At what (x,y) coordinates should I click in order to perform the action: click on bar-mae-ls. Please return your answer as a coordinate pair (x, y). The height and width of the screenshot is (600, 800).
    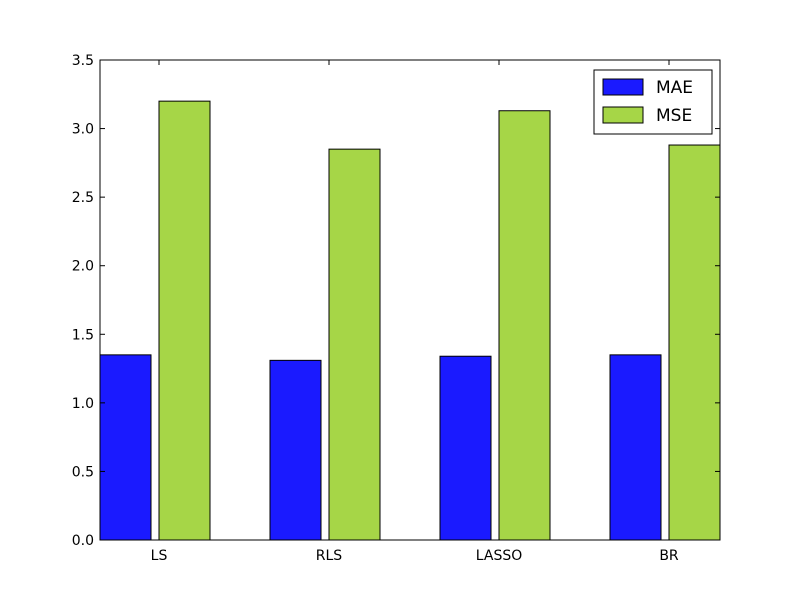
    Looking at the image, I should click on (125, 447).